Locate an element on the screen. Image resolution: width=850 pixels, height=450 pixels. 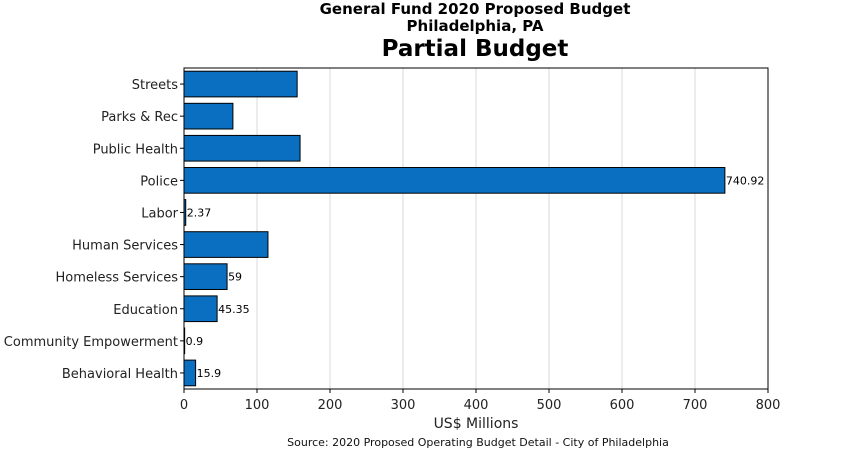
chart-suptitle-line2: Philadelphia, PA is located at coordinates (475, 26).